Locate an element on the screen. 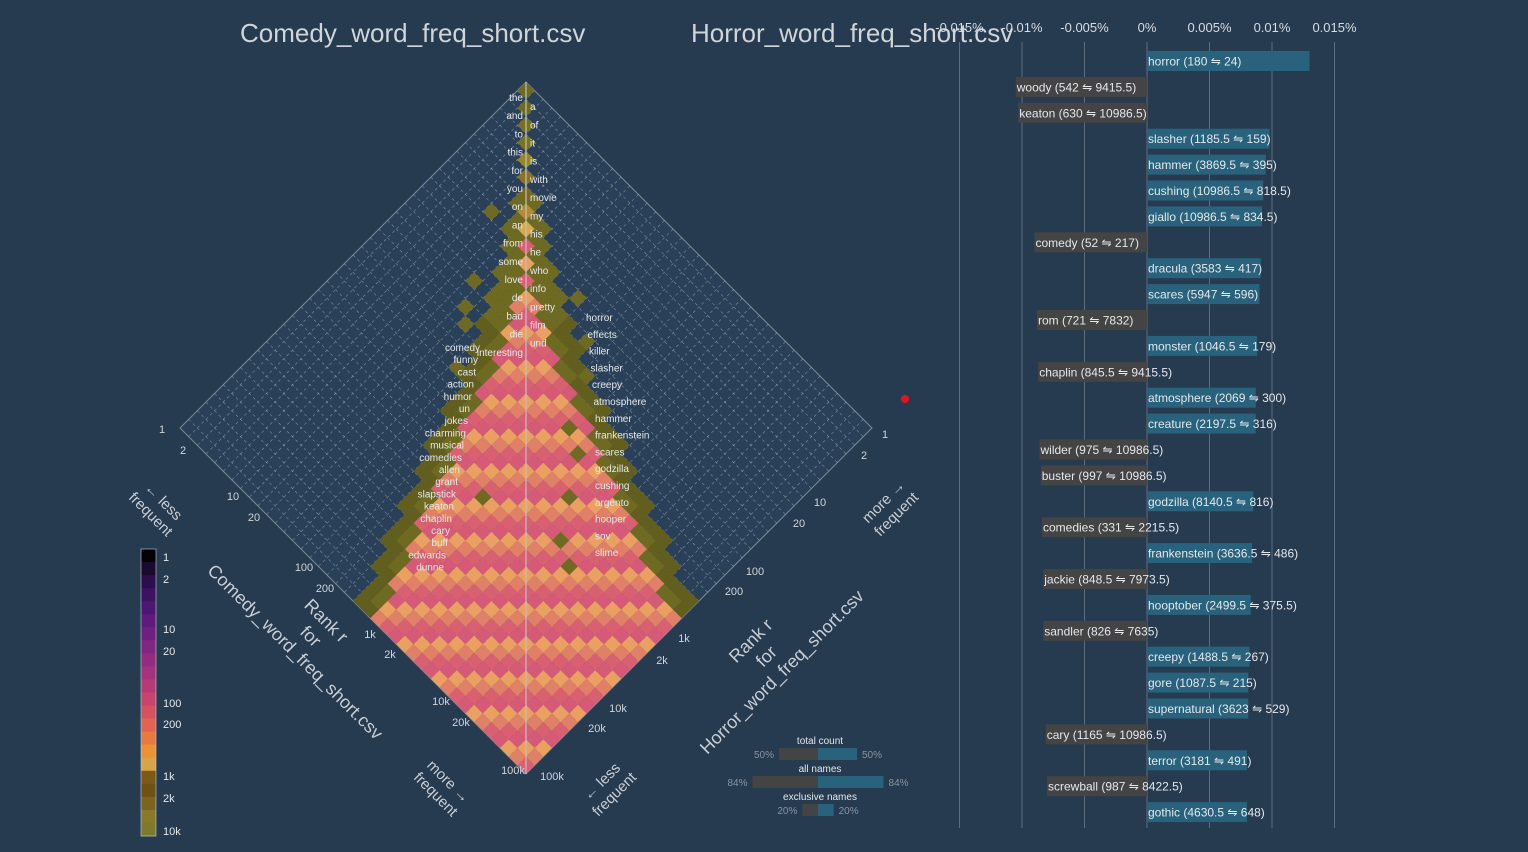 The width and height of the screenshot is (1528, 852). color-legend: 1 2 10 20 100 200 1k 2k 10k is located at coordinates (160, 693).